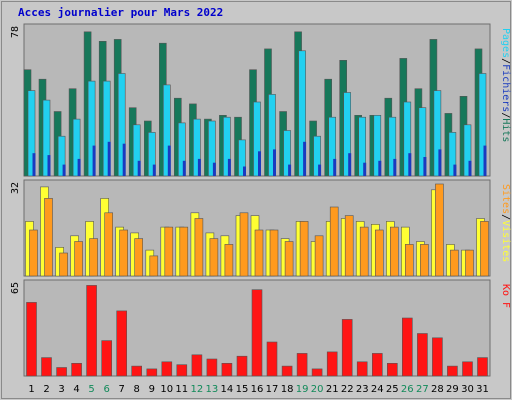 The height and width of the screenshot is (400, 512). What do you see at coordinates (407, 389) in the screenshot?
I see `x-tick-day-26: 26` at bounding box center [407, 389].